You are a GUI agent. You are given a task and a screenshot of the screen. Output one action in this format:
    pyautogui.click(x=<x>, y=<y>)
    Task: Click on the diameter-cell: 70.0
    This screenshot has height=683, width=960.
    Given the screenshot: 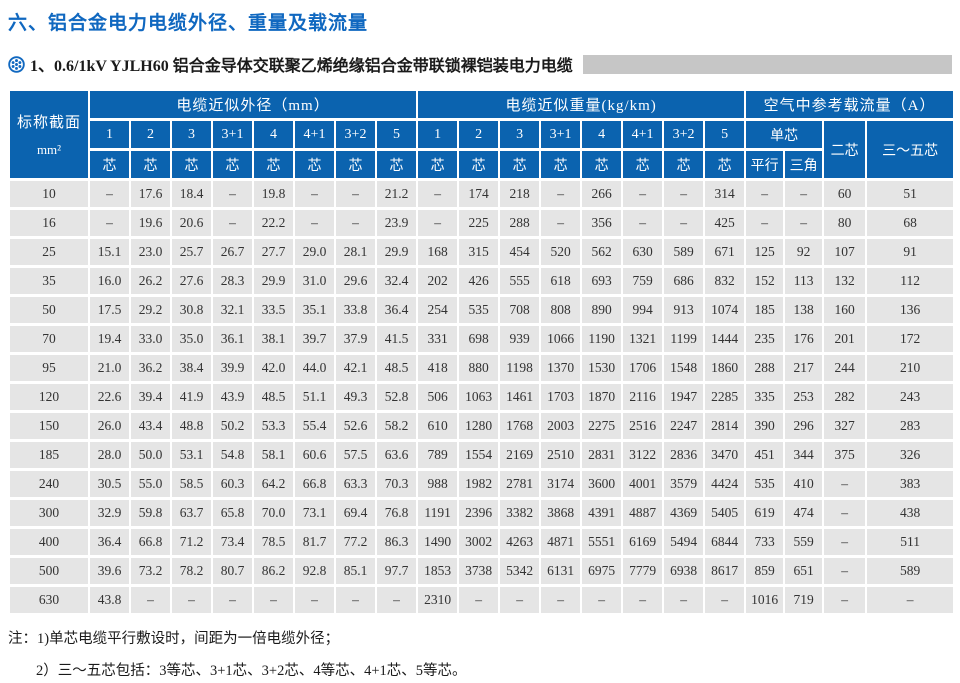 What is the action you would take?
    pyautogui.click(x=273, y=513)
    